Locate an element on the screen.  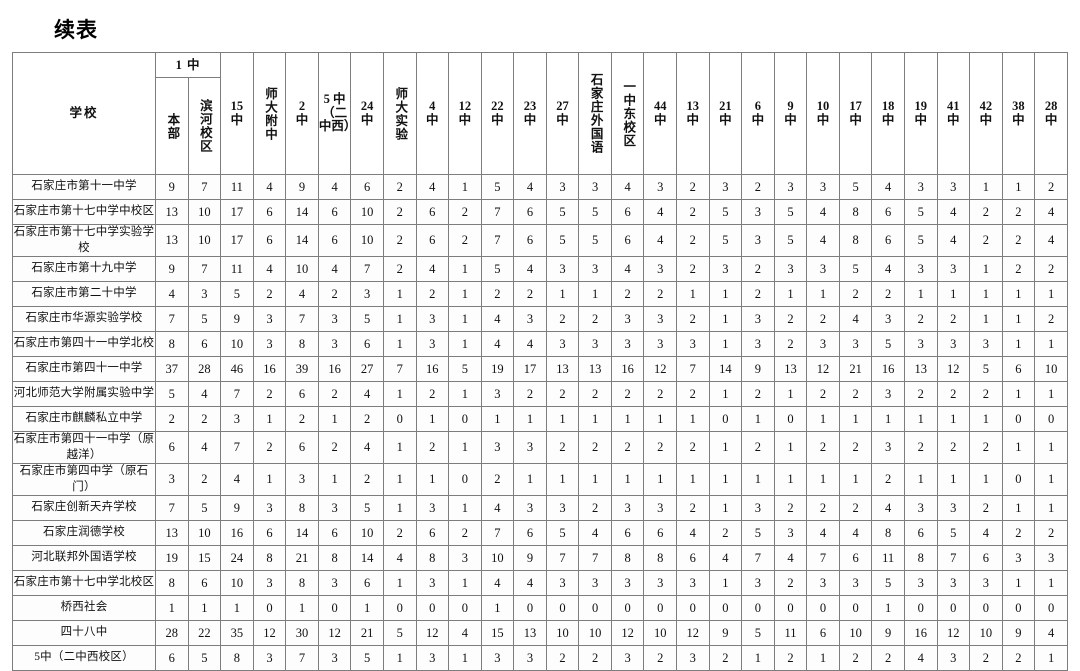
table-row: 石家庄市麒麟私立中学 2 2 3 1 2 1 2 0 1 0 1 1 1 1 1 1 1 0 1 0 1 1 1 1 1 1 0 0 is located at coordinates (540, 419).